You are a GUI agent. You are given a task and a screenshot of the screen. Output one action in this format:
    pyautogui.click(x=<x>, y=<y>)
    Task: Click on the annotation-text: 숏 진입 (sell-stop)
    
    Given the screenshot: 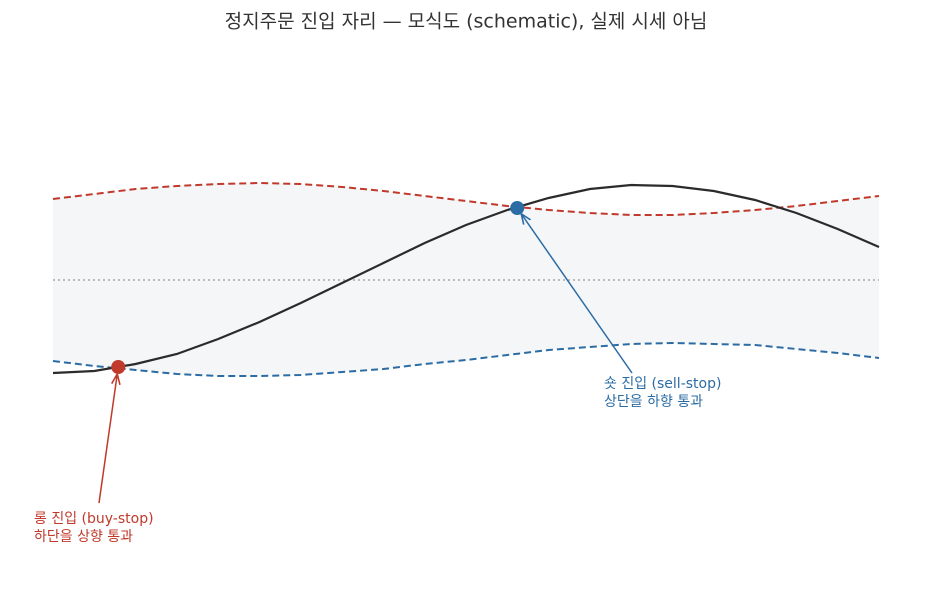 What is the action you would take?
    pyautogui.click(x=662, y=384)
    